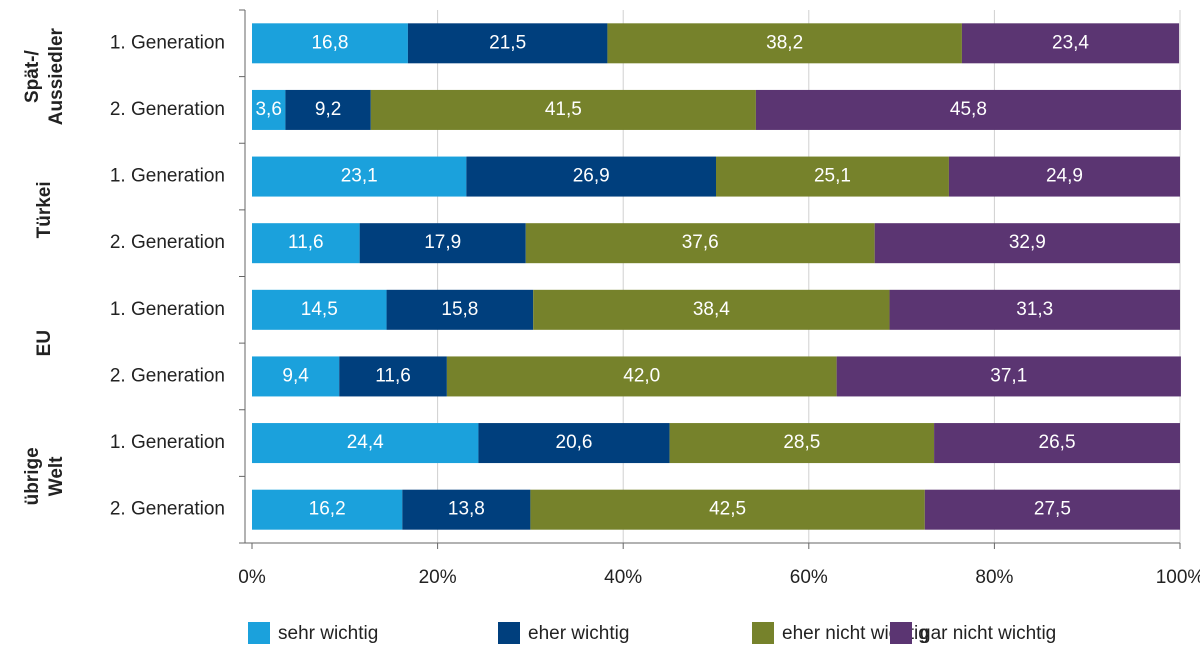 The image size is (1200, 661). What do you see at coordinates (994, 577) in the screenshot?
I see `x-tick-label: 80%` at bounding box center [994, 577].